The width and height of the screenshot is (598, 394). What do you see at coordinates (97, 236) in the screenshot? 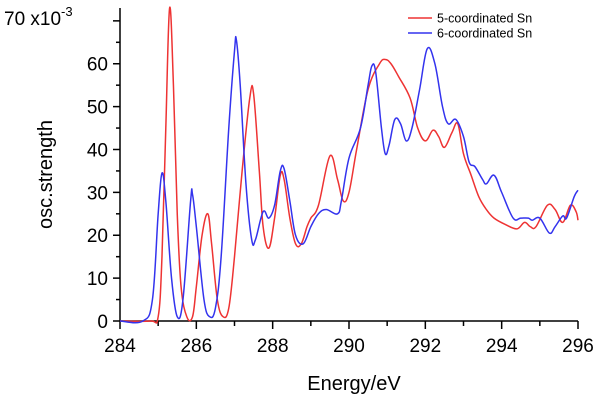
I see `y-tick-label: 20` at bounding box center [97, 236].